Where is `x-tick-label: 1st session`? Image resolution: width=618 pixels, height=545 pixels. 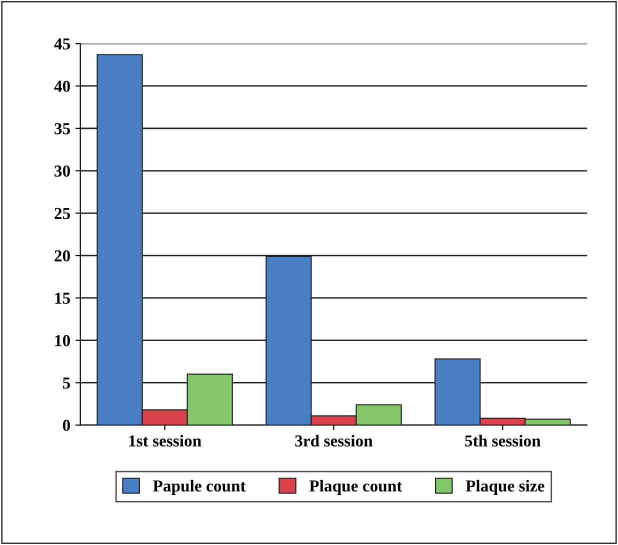
x-tick-label: 1st session is located at coordinates (165, 440).